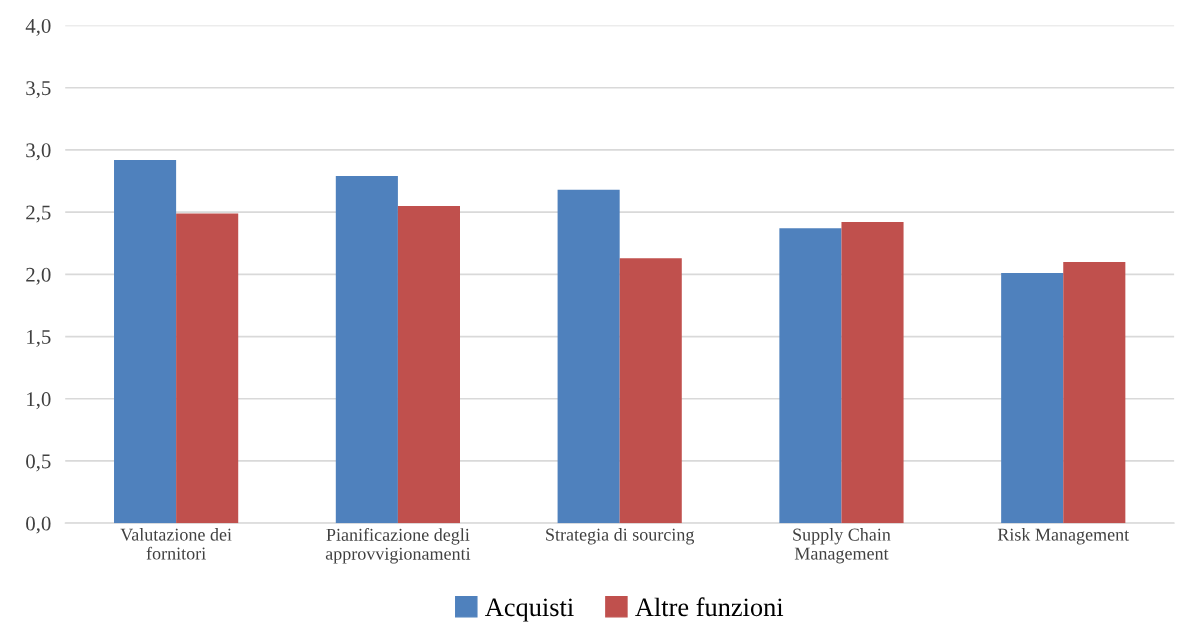  I want to click on y-tick-label: 3,5, so click(38, 90).